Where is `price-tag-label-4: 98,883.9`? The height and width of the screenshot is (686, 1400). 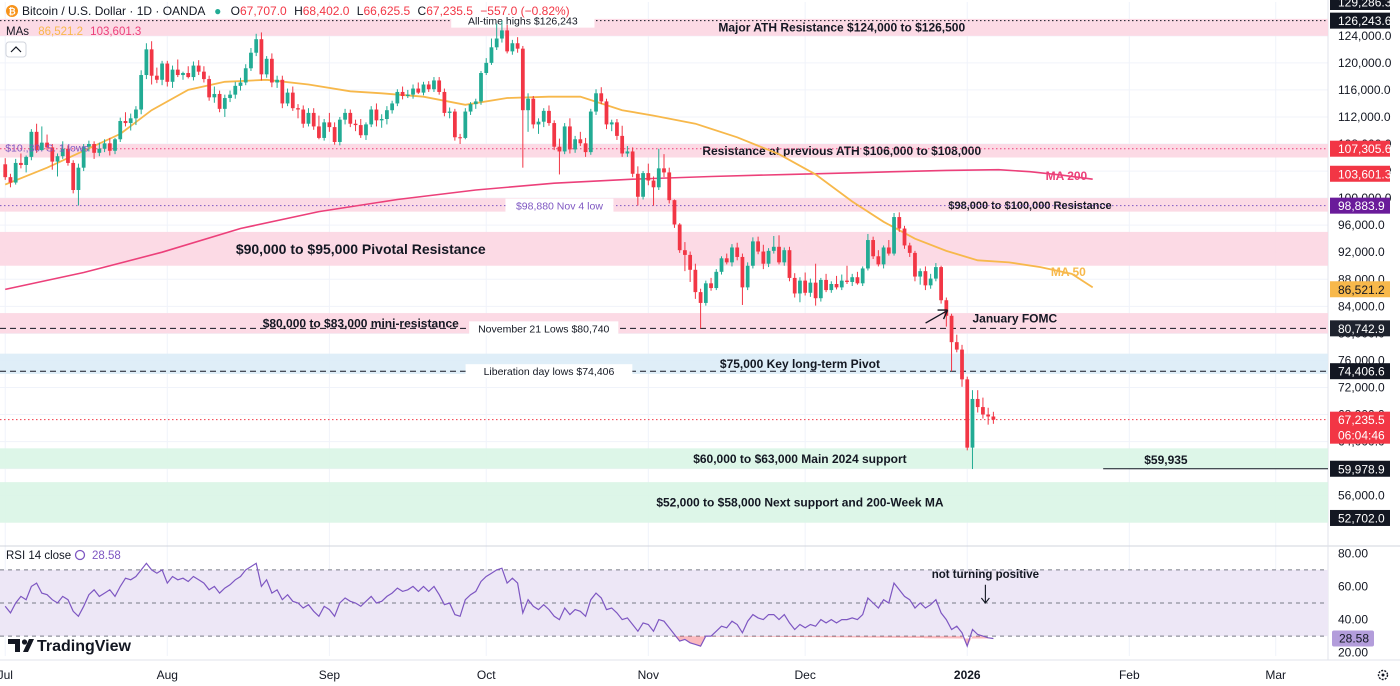
price-tag-label-4: 98,883.9 is located at coordinates (1361, 206).